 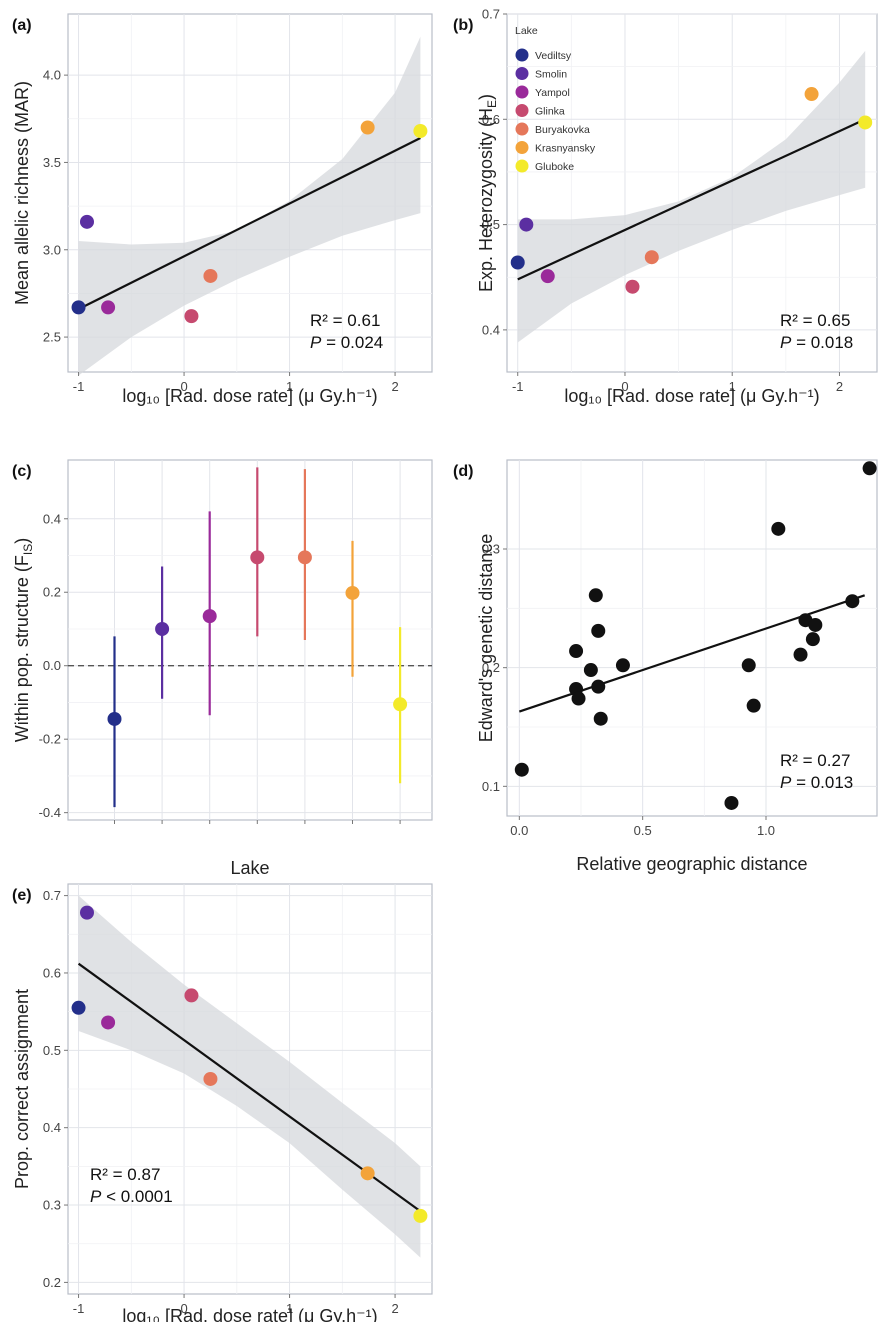 What do you see at coordinates (23, 640) in the screenshot?
I see `y-axis-label: Within pop. structure (FIS)` at bounding box center [23, 640].